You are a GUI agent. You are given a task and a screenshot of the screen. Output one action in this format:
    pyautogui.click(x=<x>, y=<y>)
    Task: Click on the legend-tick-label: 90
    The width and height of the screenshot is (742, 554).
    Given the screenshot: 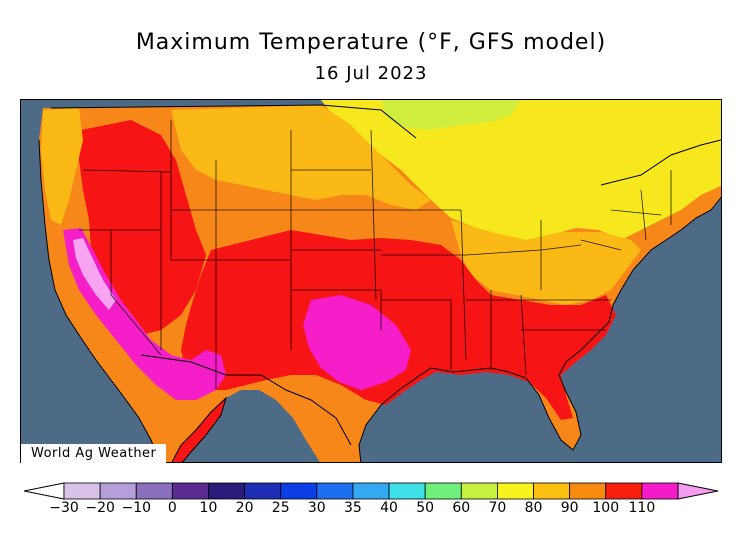 What is the action you would take?
    pyautogui.click(x=569, y=508)
    